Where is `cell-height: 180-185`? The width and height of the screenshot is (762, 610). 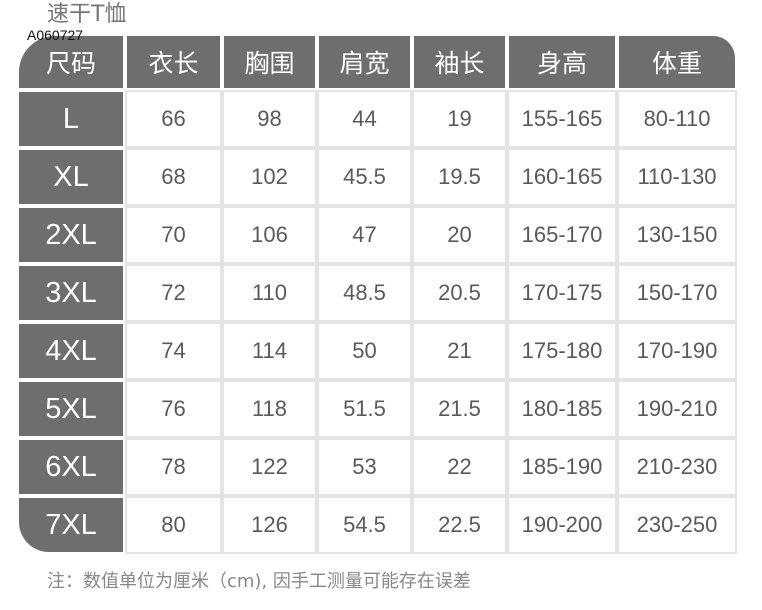
cell-height: 180-185 is located at coordinates (562, 409).